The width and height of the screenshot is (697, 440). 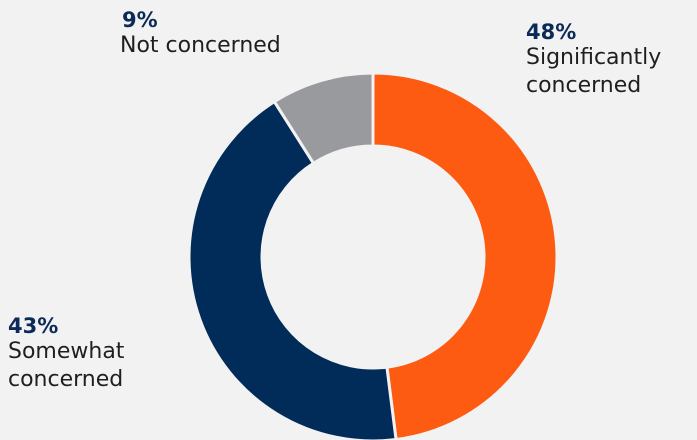 I want to click on label-not-concerned: 9% Not concerned, so click(x=200, y=34).